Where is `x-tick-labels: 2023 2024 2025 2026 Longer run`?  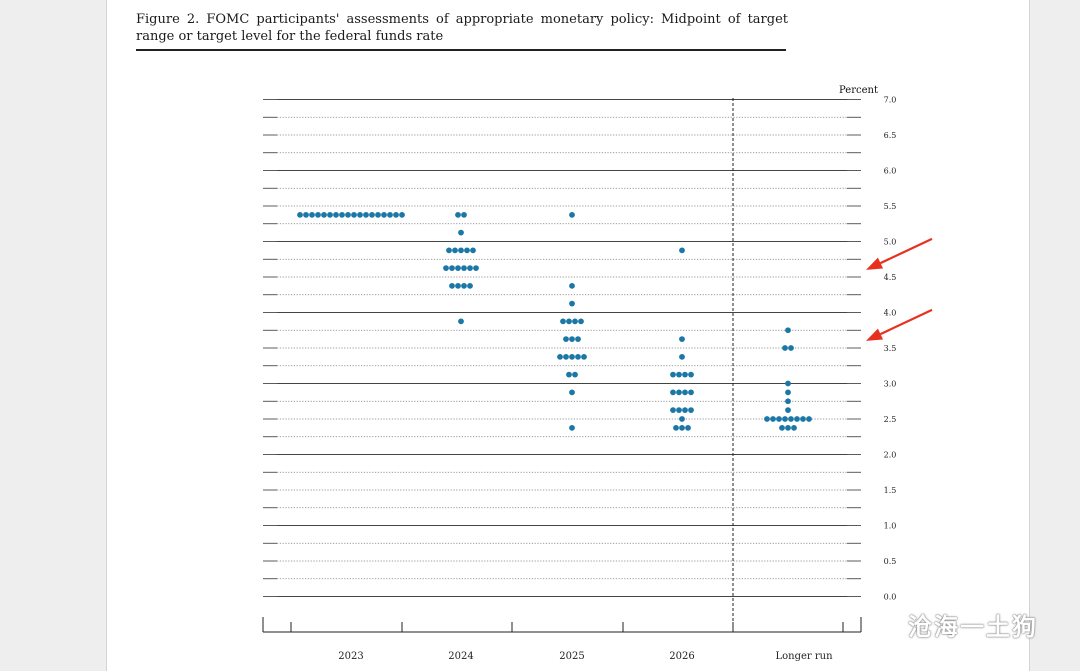 x-tick-labels: 2023 2024 2025 2026 Longer run is located at coordinates (585, 656).